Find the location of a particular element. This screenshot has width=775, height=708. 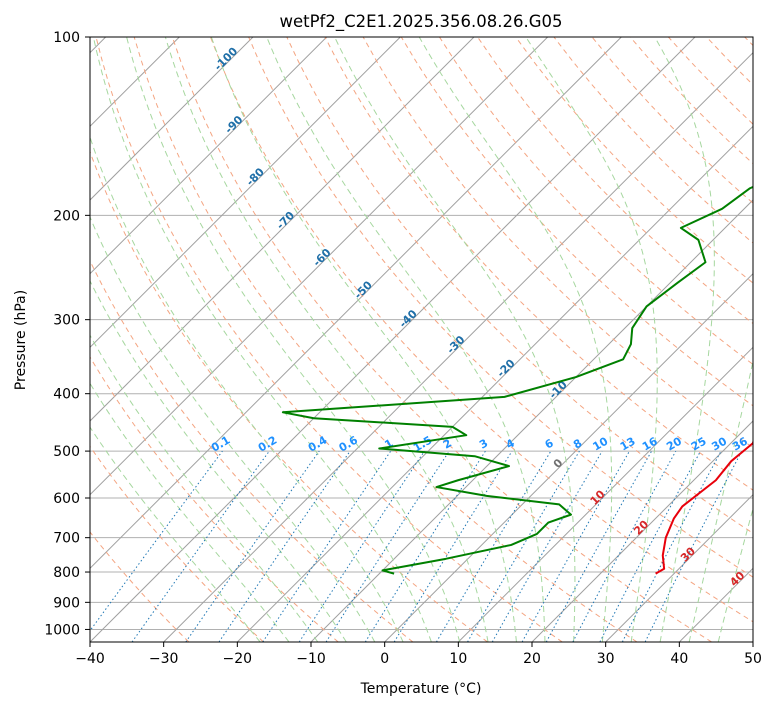

y-tick-label: 200 is located at coordinates (66, 216).